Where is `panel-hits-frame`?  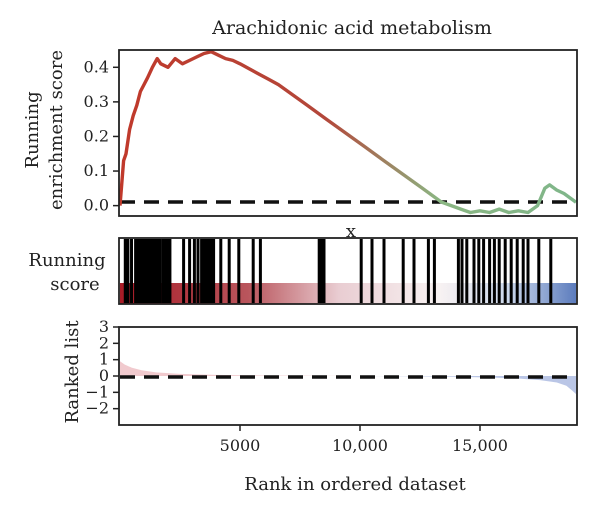
panel-hits-frame is located at coordinates (348, 271).